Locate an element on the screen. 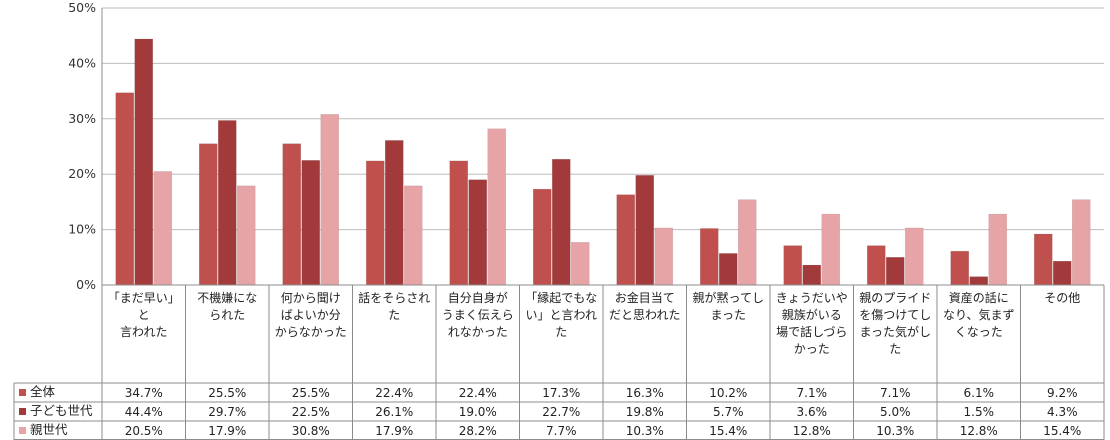 The width and height of the screenshot is (1110, 440). data-label: 19.8% is located at coordinates (644, 412).